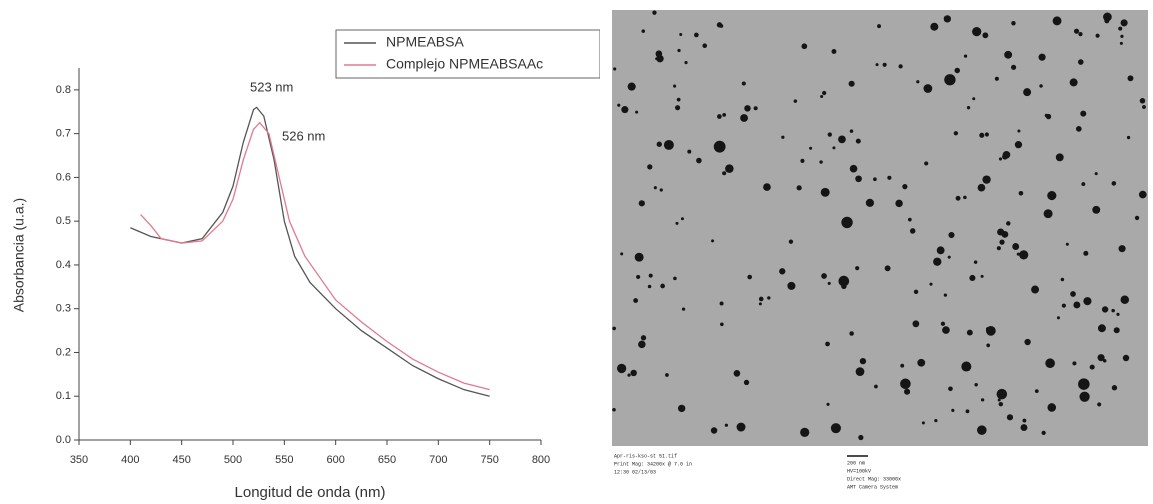 Image resolution: width=1153 pixels, height=504 pixels. I want to click on legend-label: Complejo NPMEABSAAc, so click(464, 64).